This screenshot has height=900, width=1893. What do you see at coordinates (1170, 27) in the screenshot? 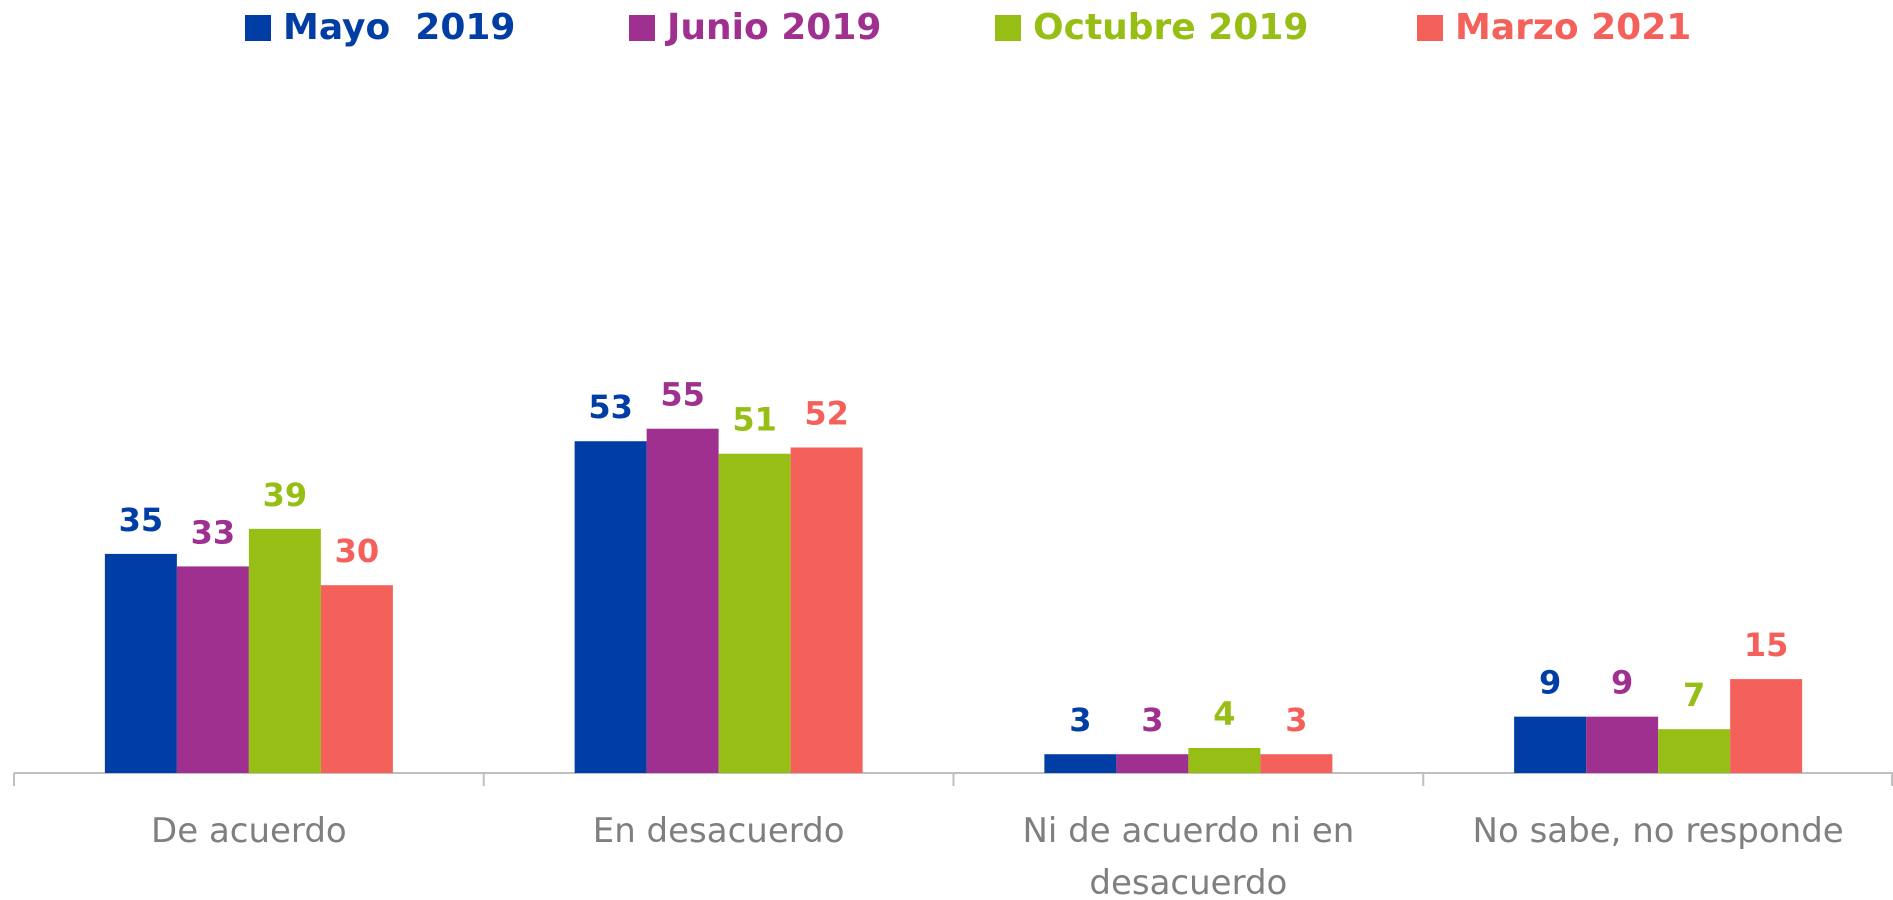
I see `legend-label: Octubre 2019` at bounding box center [1170, 27].